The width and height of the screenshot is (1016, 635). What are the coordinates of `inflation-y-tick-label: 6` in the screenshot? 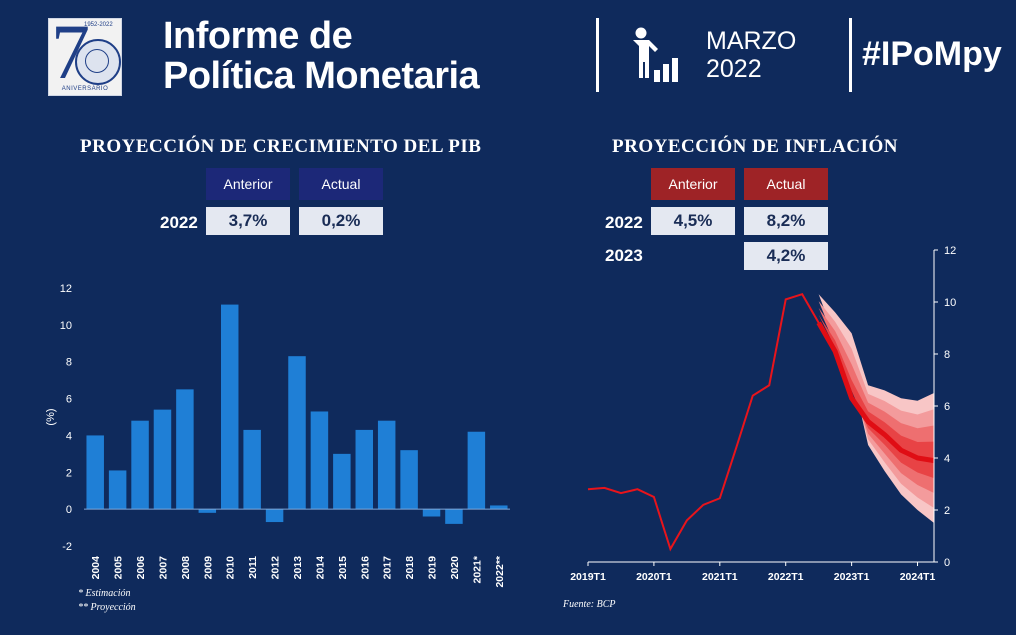 It's located at (947, 407).